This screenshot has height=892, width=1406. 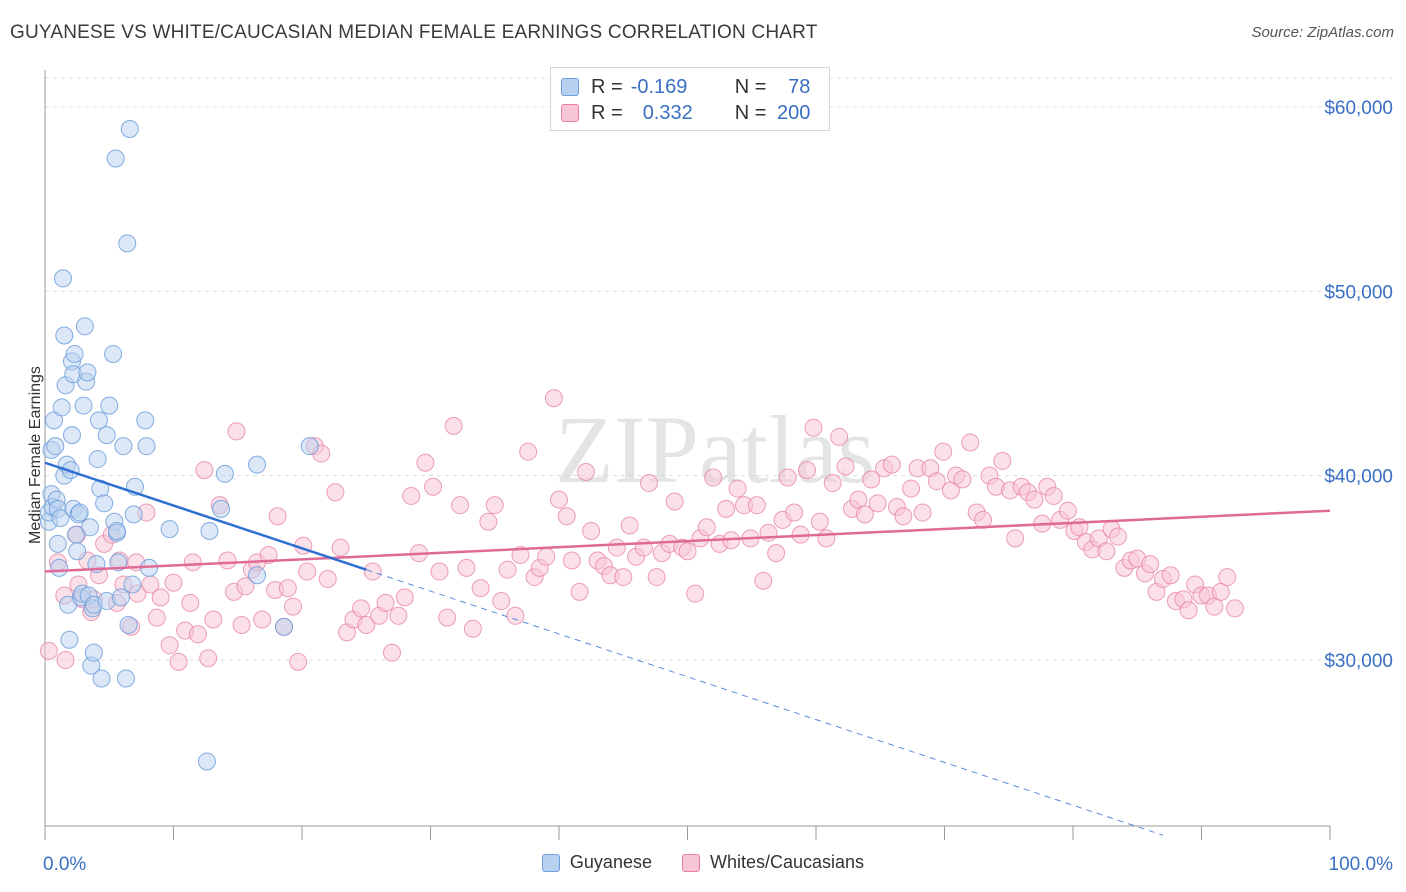 I want to click on legend-item-whites: Whites/Caucasians, so click(x=772, y=862).